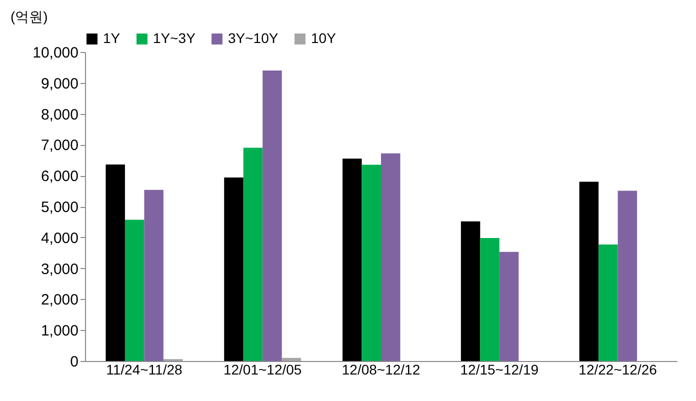 This screenshot has height=401, width=696. I want to click on y-axis-title: (억원), so click(29, 16).